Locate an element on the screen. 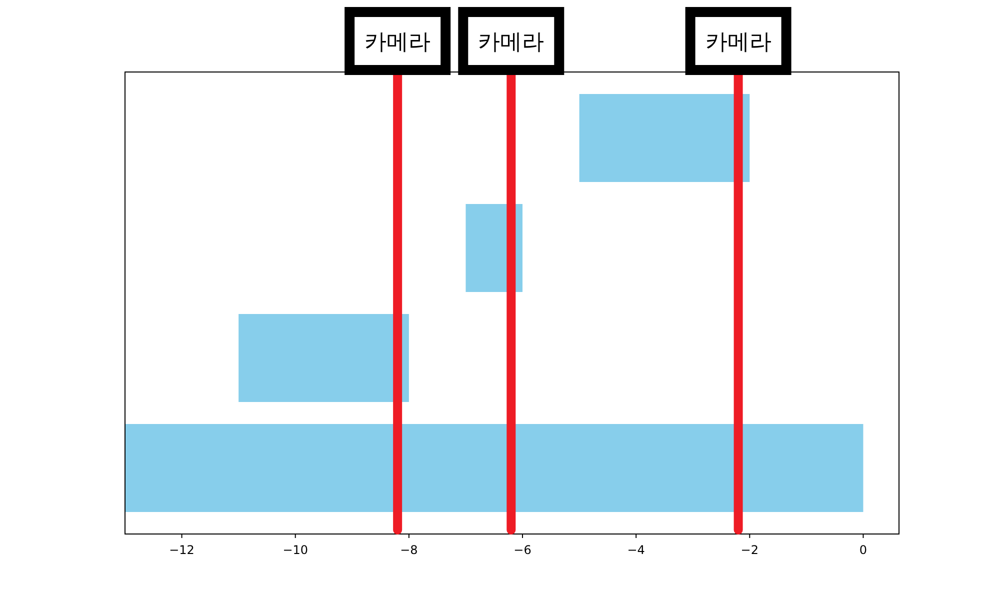 This screenshot has width=1000, height=600. x-tick-label: −12 is located at coordinates (181, 550).